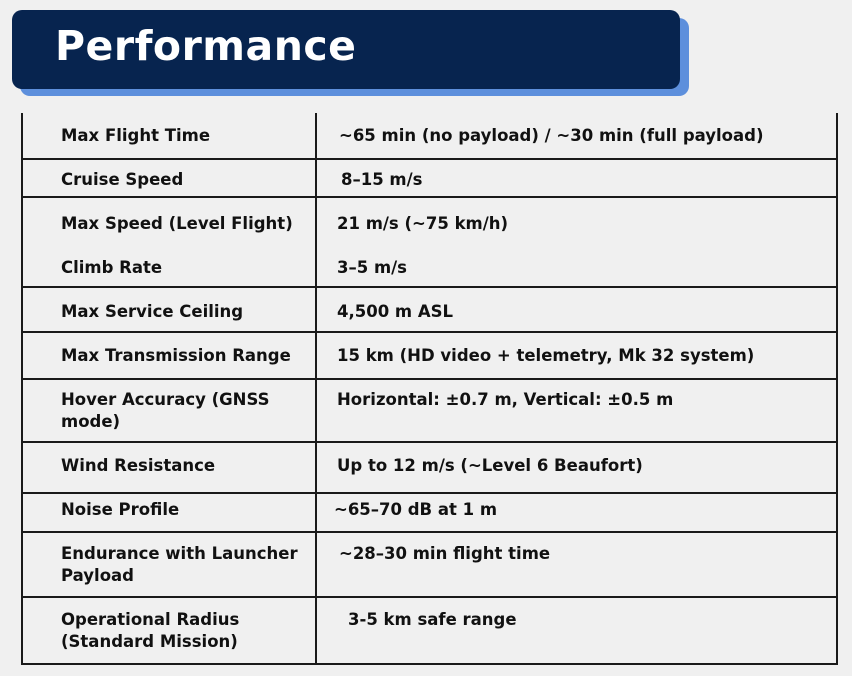  What do you see at coordinates (316, 389) in the screenshot?
I see `table-column-divider` at bounding box center [316, 389].